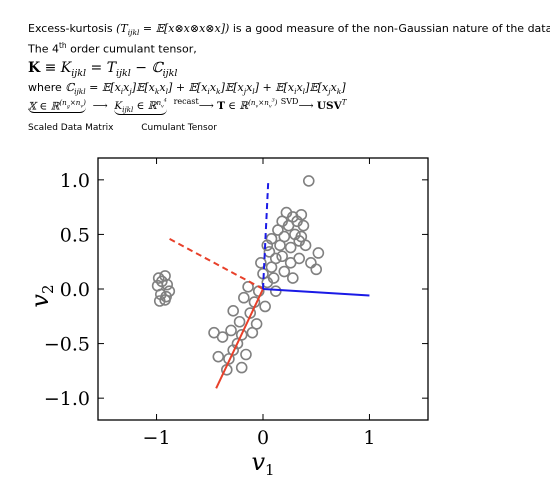 The image size is (550, 486). What do you see at coordinates (133, 49) in the screenshot?
I see `cumulant-intro-suffix: order cumulant tensor,` at bounding box center [133, 49].